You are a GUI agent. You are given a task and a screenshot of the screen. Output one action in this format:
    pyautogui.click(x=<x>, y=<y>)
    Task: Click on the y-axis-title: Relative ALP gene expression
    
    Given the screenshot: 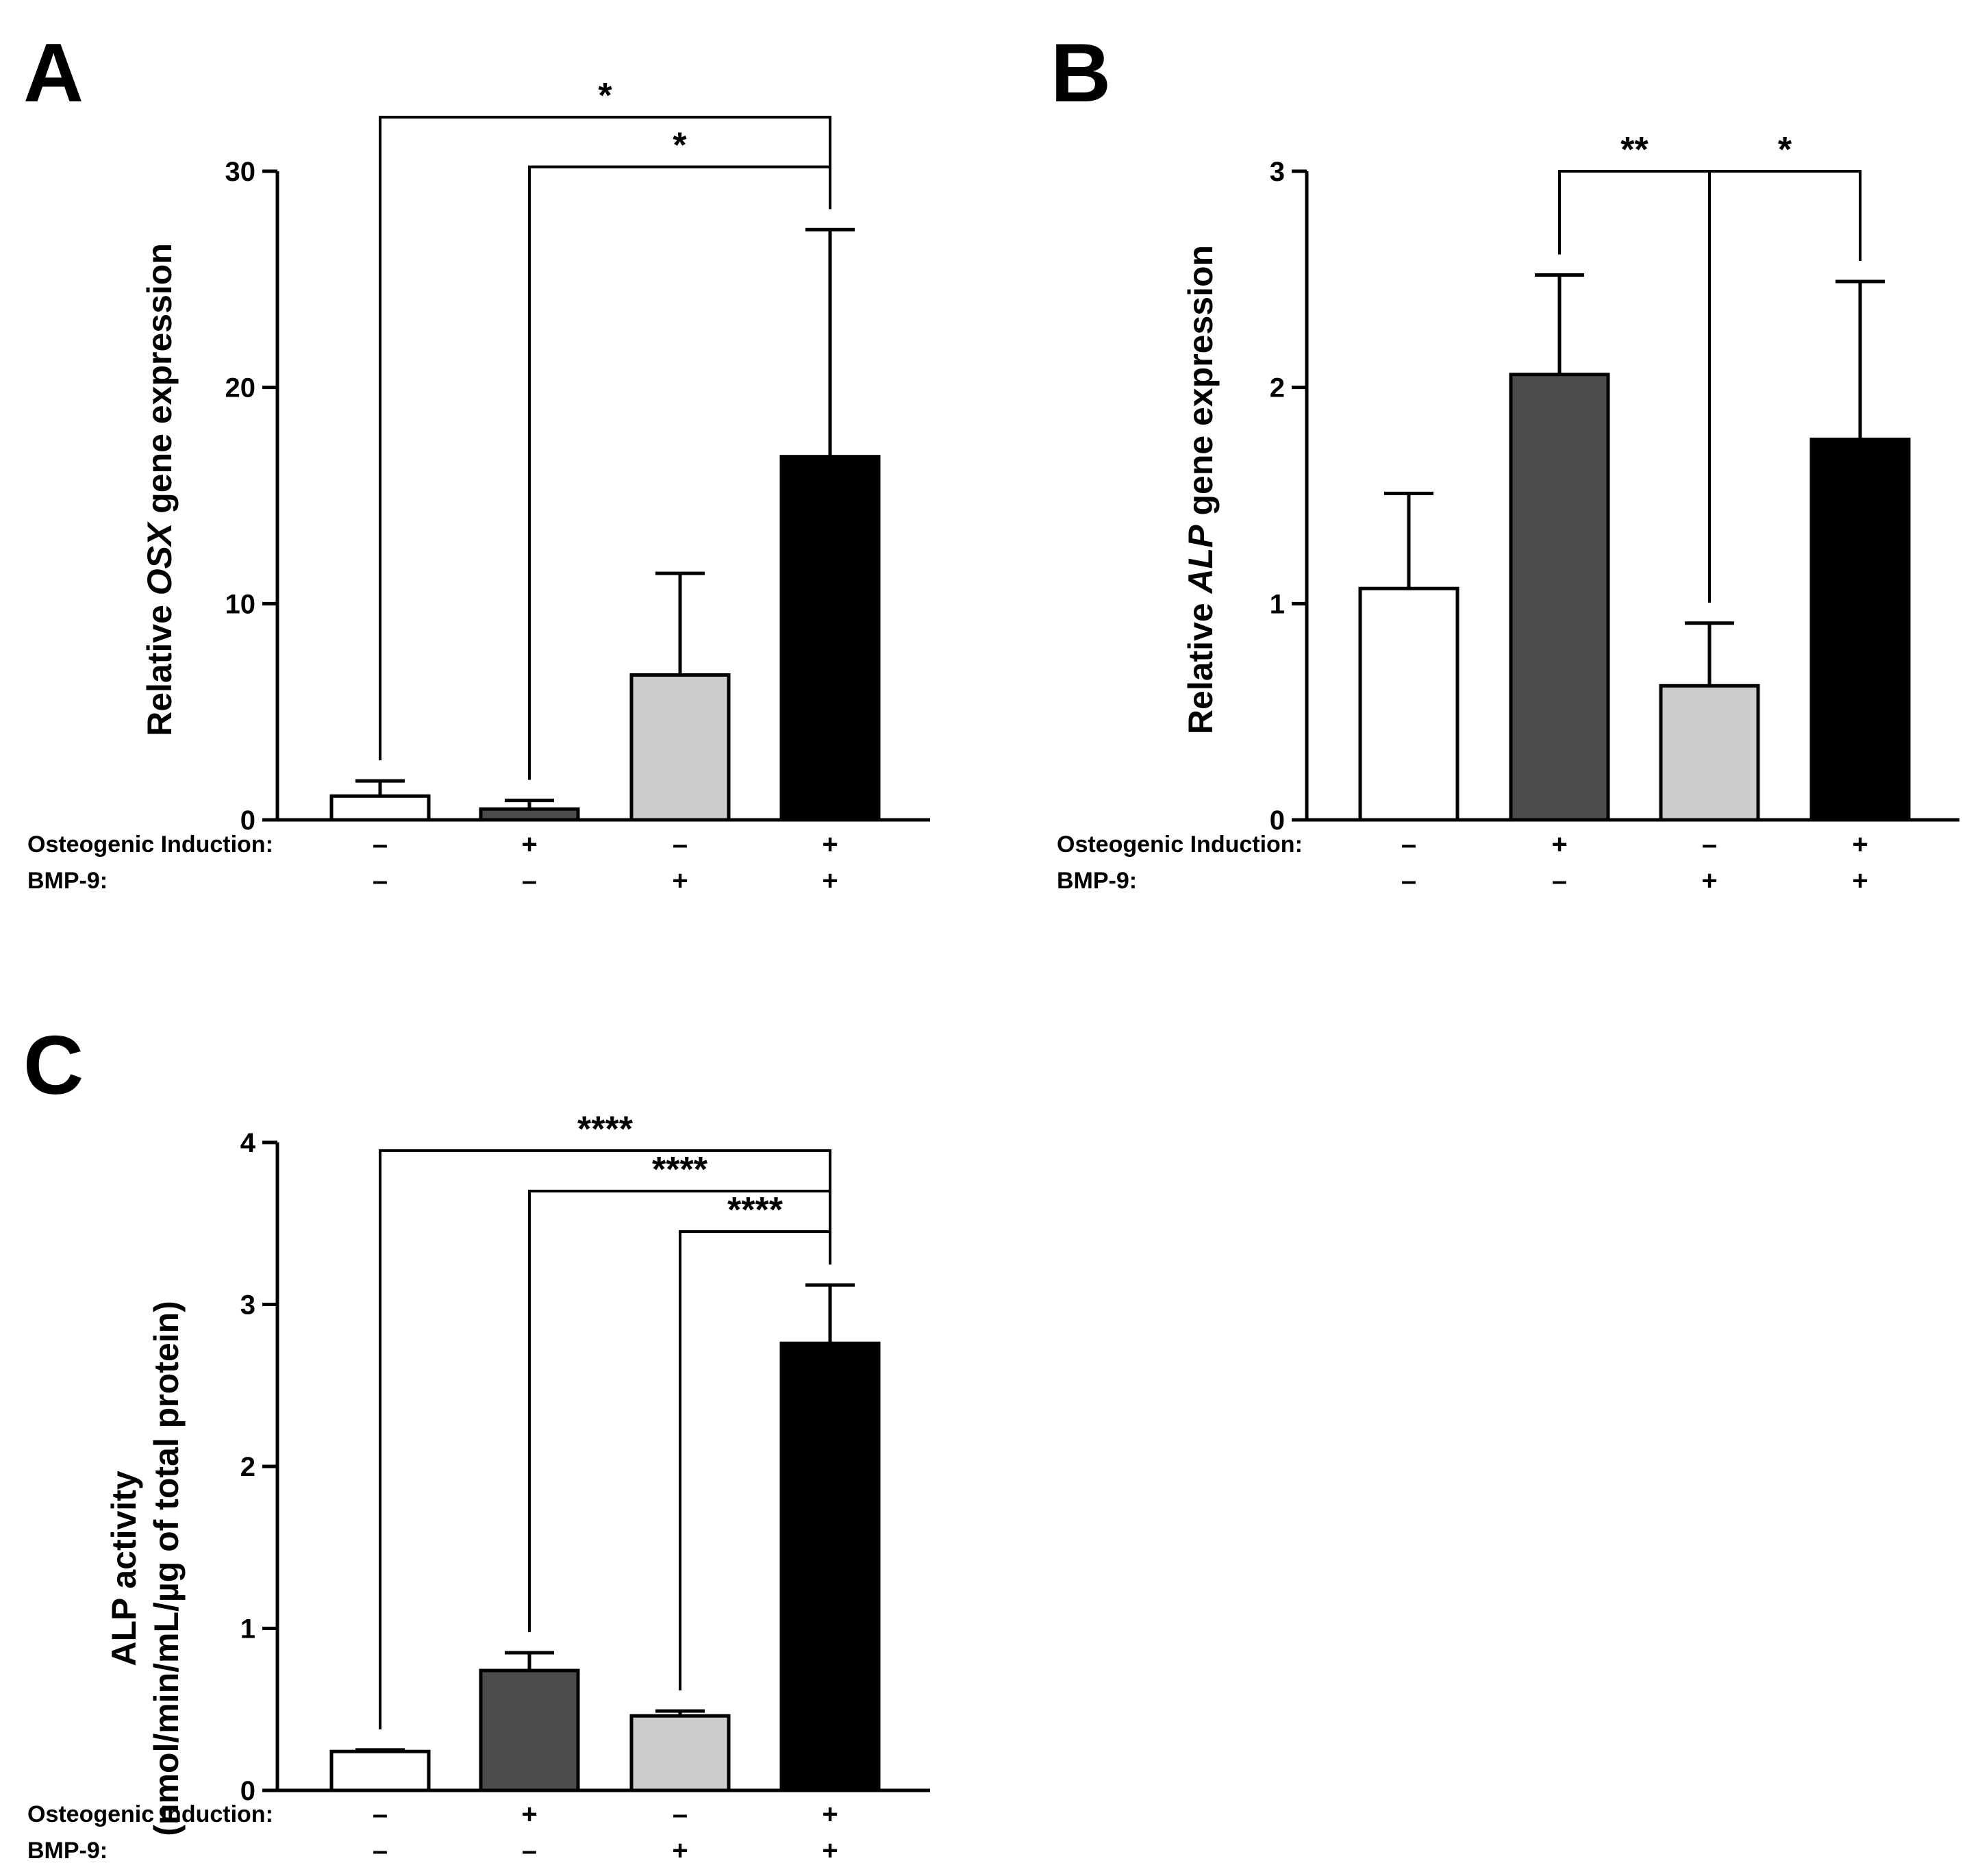 What is the action you would take?
    pyautogui.click(x=1200, y=489)
    